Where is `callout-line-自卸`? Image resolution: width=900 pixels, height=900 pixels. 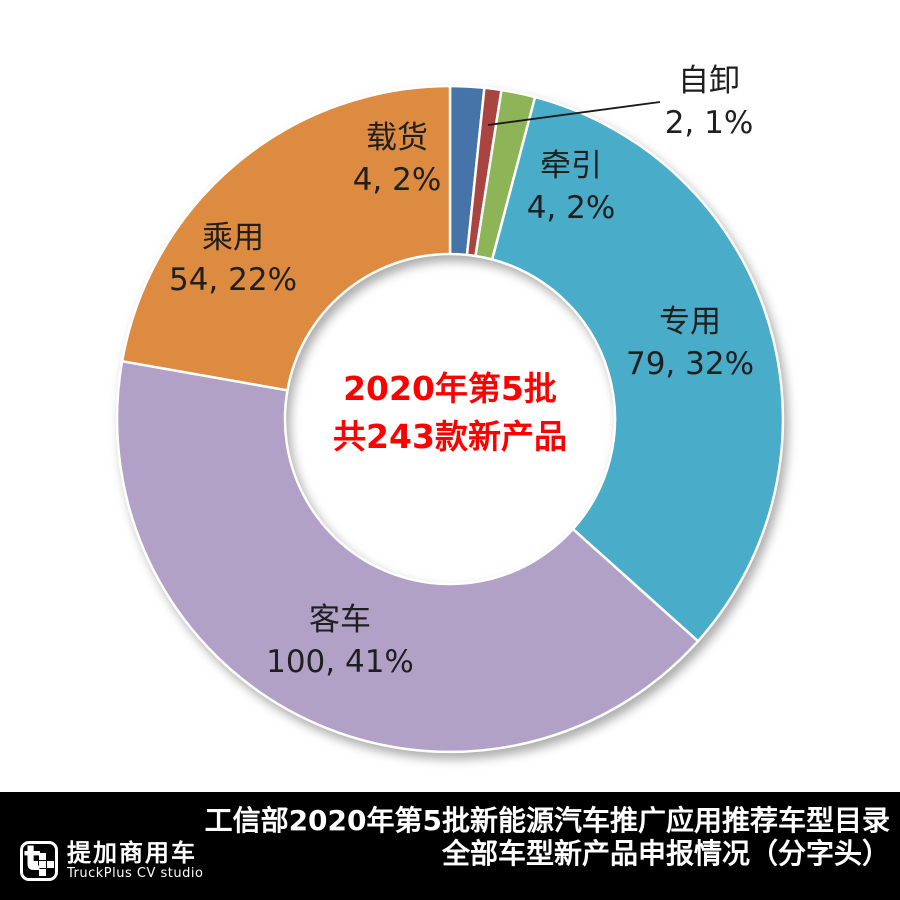 callout-line-自卸 is located at coordinates (574, 113).